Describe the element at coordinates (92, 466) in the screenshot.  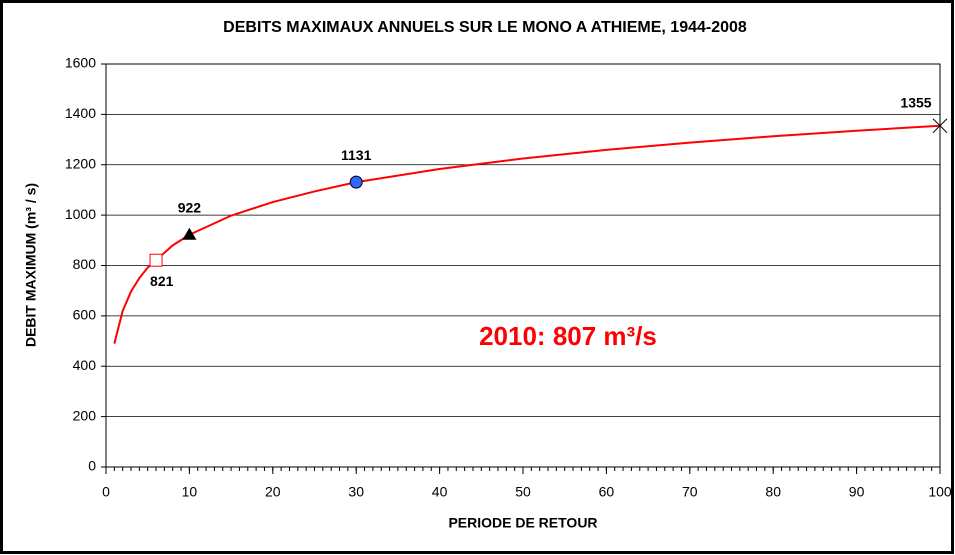
I see `y-tick-label: 0` at that location.